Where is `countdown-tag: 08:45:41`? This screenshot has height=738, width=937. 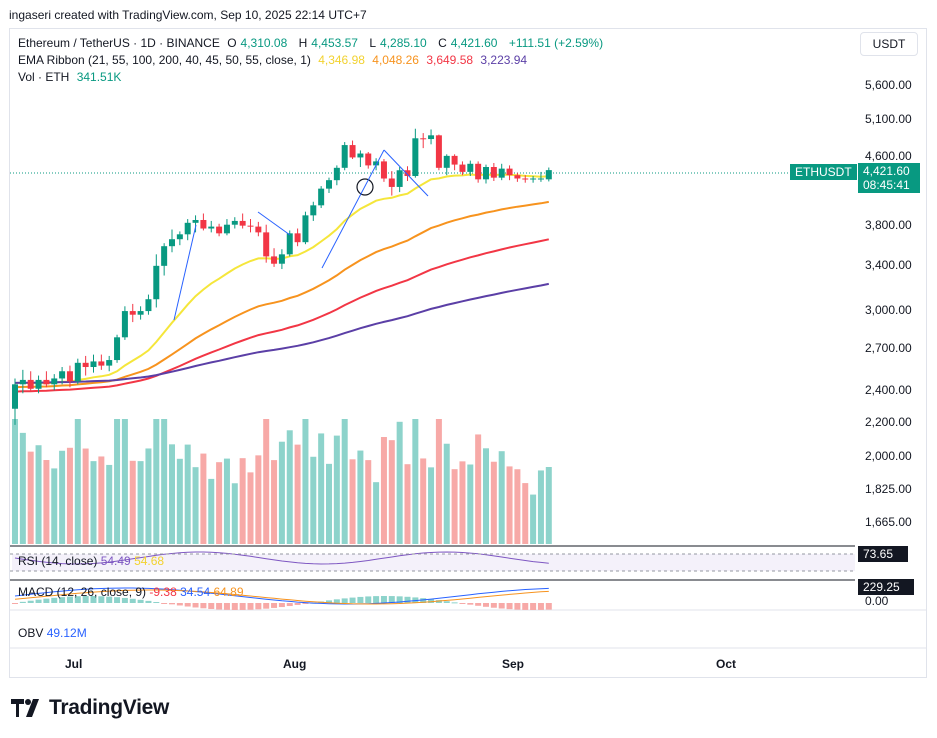
countdown-tag: 08:45:41 is located at coordinates (889, 185).